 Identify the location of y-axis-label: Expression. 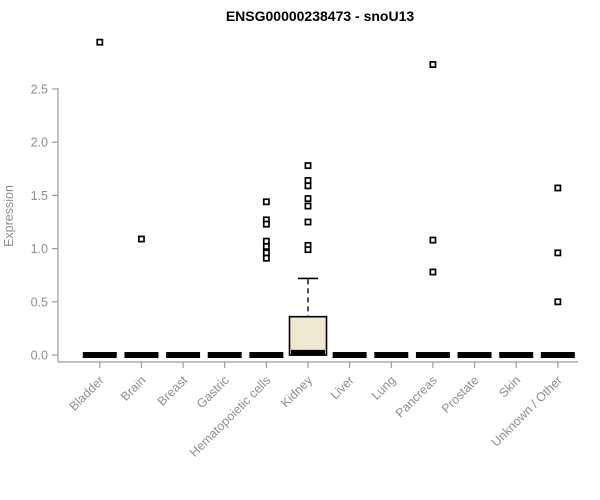
(9, 216).